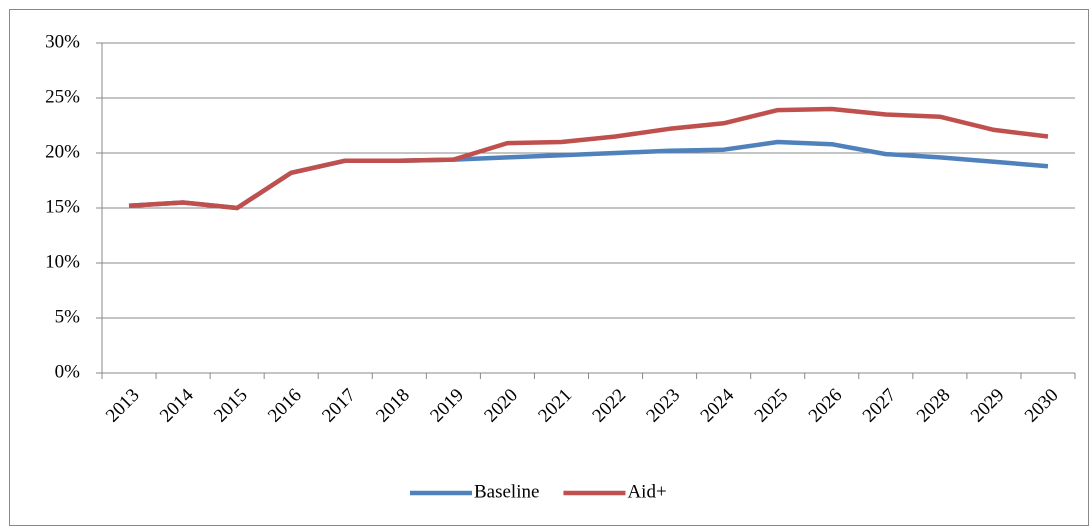  What do you see at coordinates (62, 96) in the screenshot?
I see `y-tick-label: 25%` at bounding box center [62, 96].